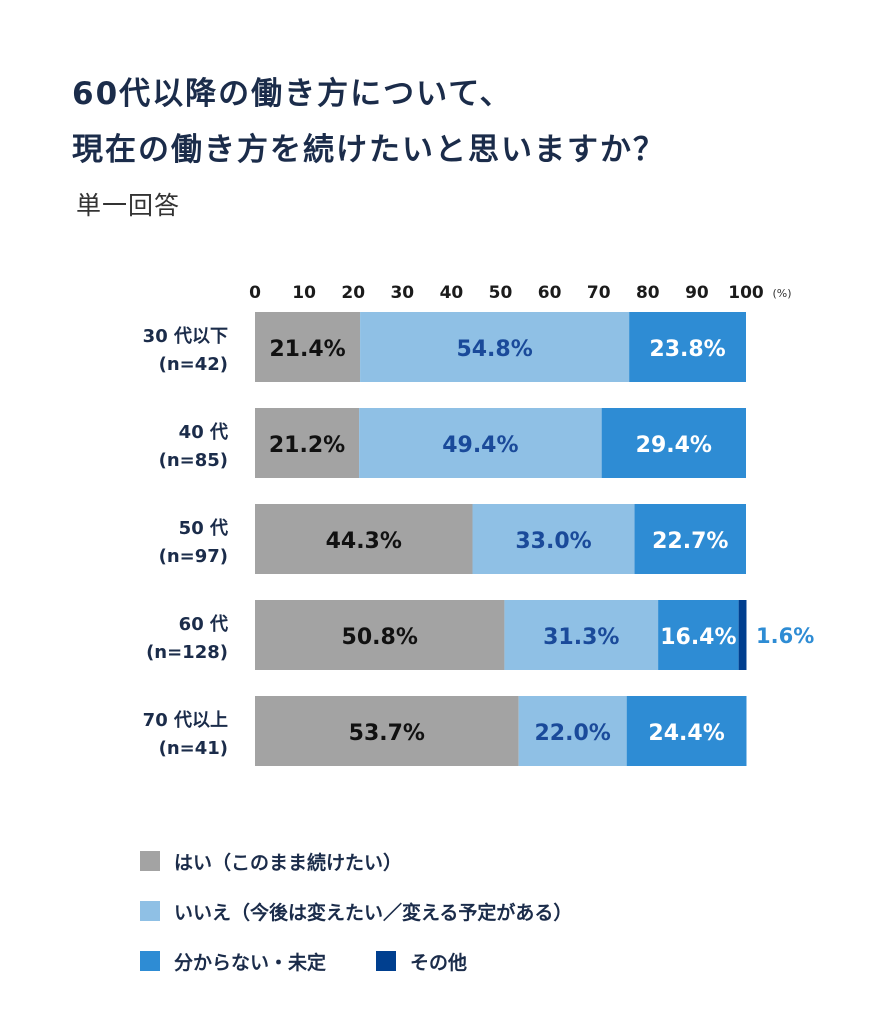  What do you see at coordinates (307, 349) in the screenshot?
I see `data-label: 21.4%` at bounding box center [307, 349].